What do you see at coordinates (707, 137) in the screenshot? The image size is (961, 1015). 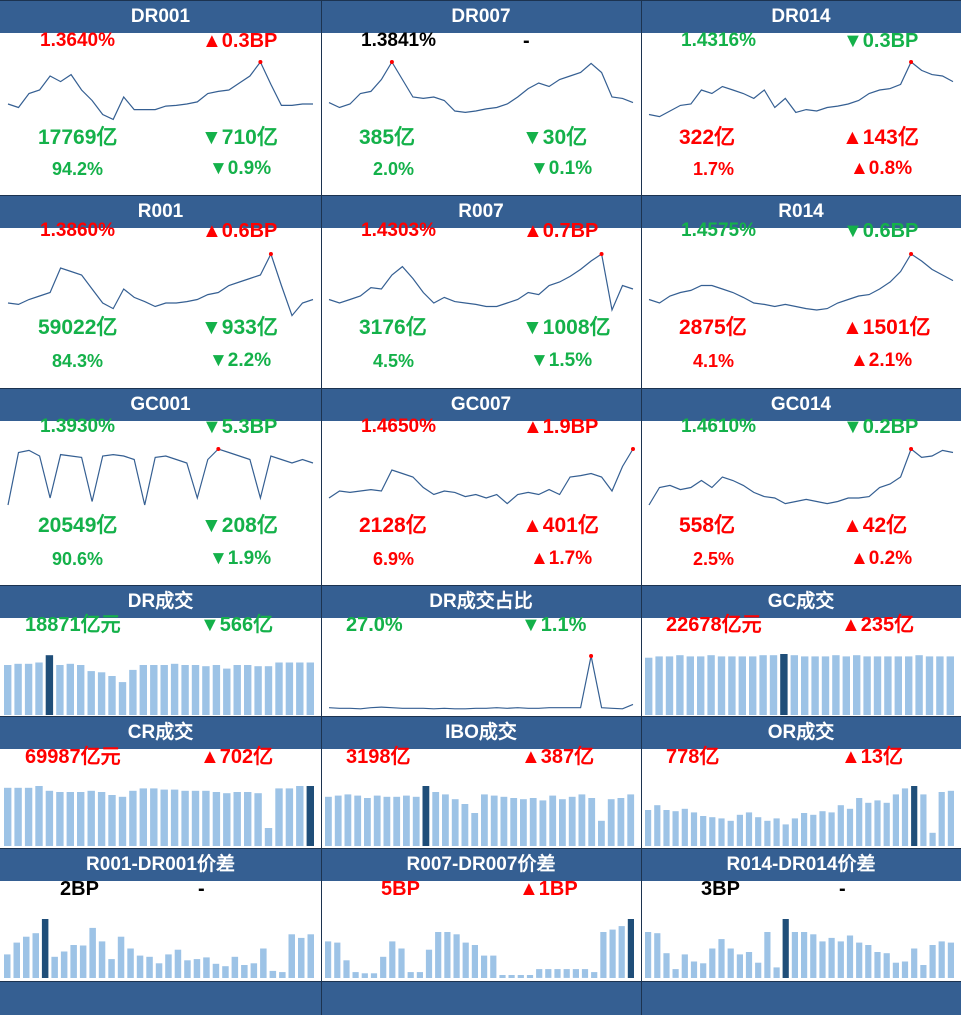 I see `volume-value: 322亿` at bounding box center [707, 137].